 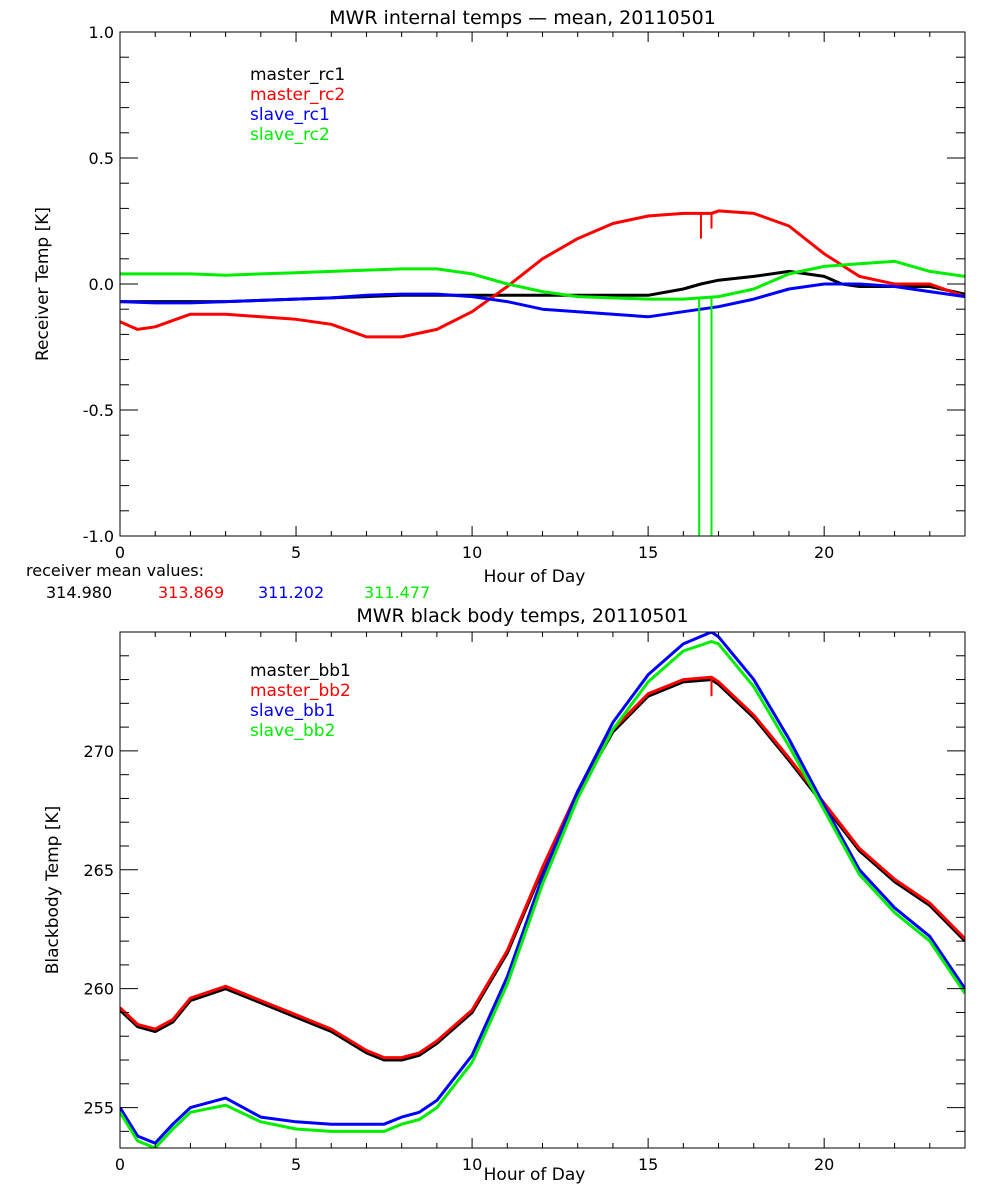 I want to click on receiver-means-values: 314.980 313.869 311.202 311.477, so click(x=238, y=592).